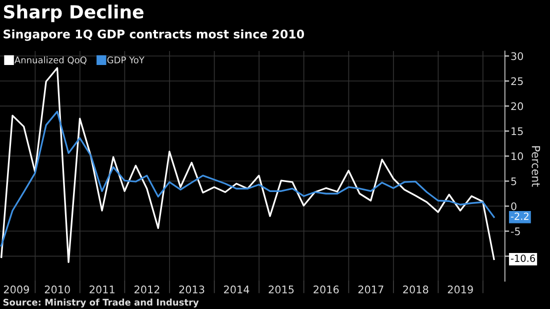 The height and width of the screenshot is (309, 550). I want to click on y-axis-title: Percent, so click(536, 166).